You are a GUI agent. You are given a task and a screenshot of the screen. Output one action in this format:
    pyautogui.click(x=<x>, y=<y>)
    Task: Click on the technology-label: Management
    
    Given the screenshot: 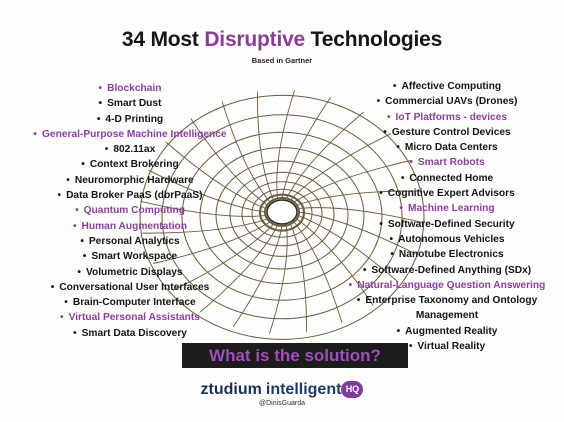 What is the action you would take?
    pyautogui.click(x=447, y=316)
    